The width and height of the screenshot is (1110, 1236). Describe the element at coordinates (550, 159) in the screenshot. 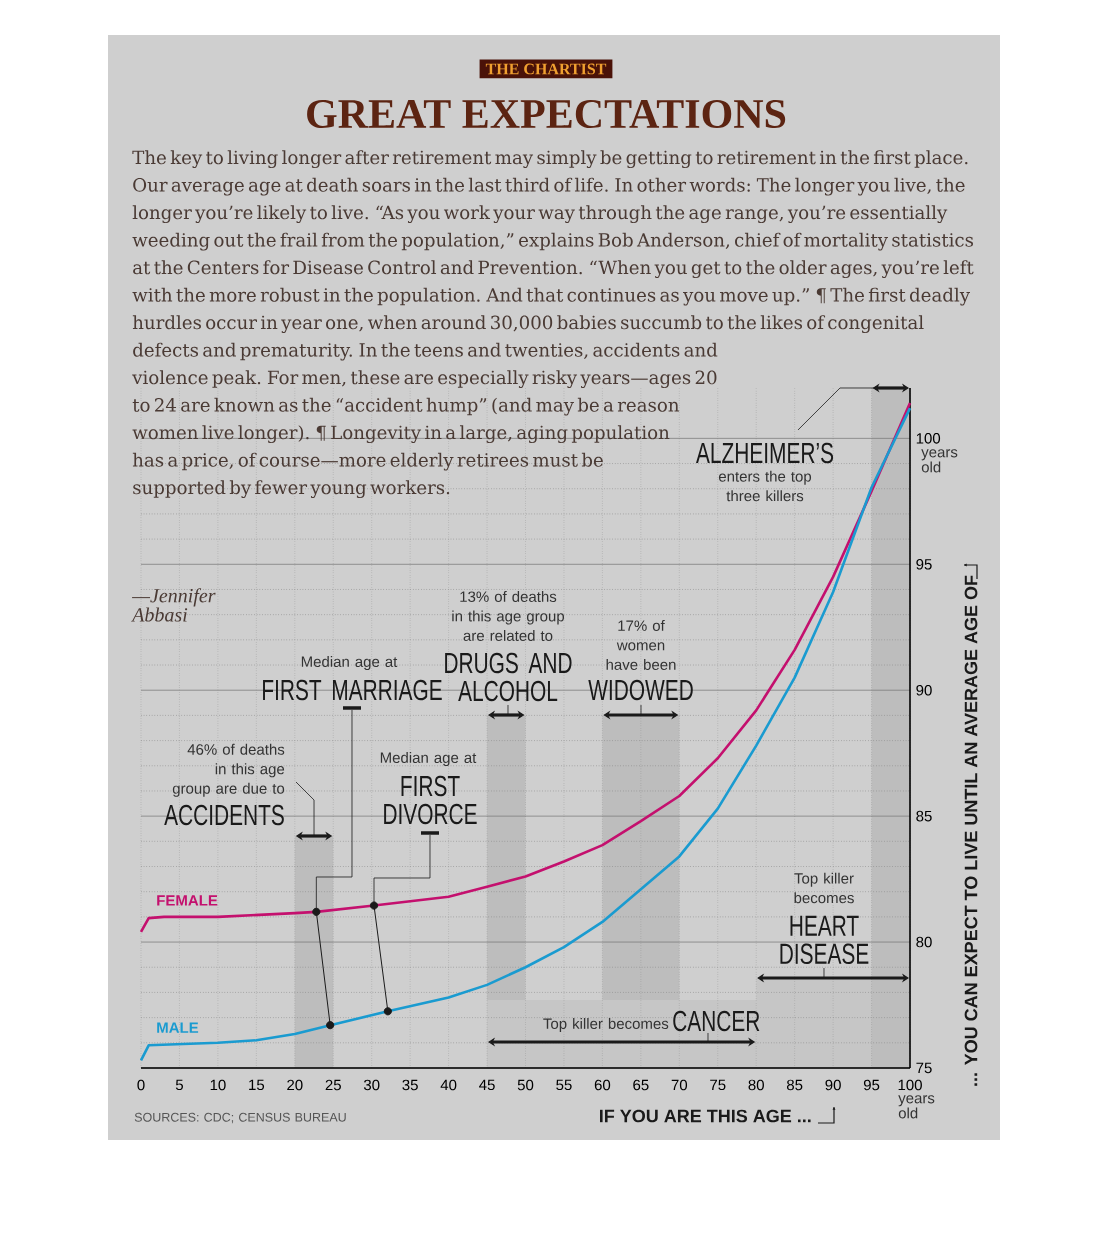

I see `text: The key to living longer after retirement may simply be getting to retirement in the first place.` at that location.